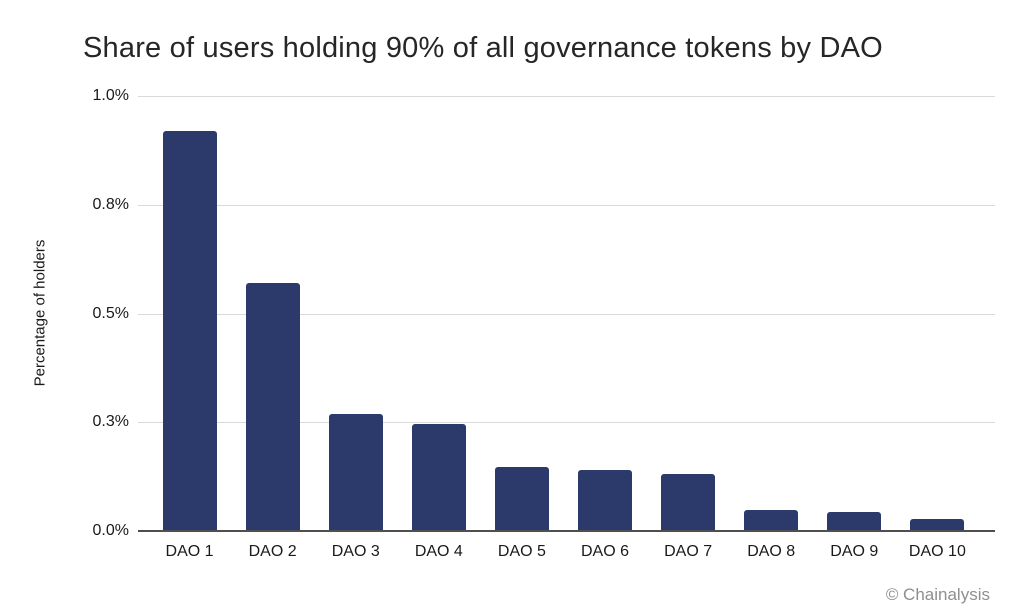 This screenshot has height=616, width=1024. What do you see at coordinates (438, 551) in the screenshot?
I see `x-tick-label: DAO 4` at bounding box center [438, 551].